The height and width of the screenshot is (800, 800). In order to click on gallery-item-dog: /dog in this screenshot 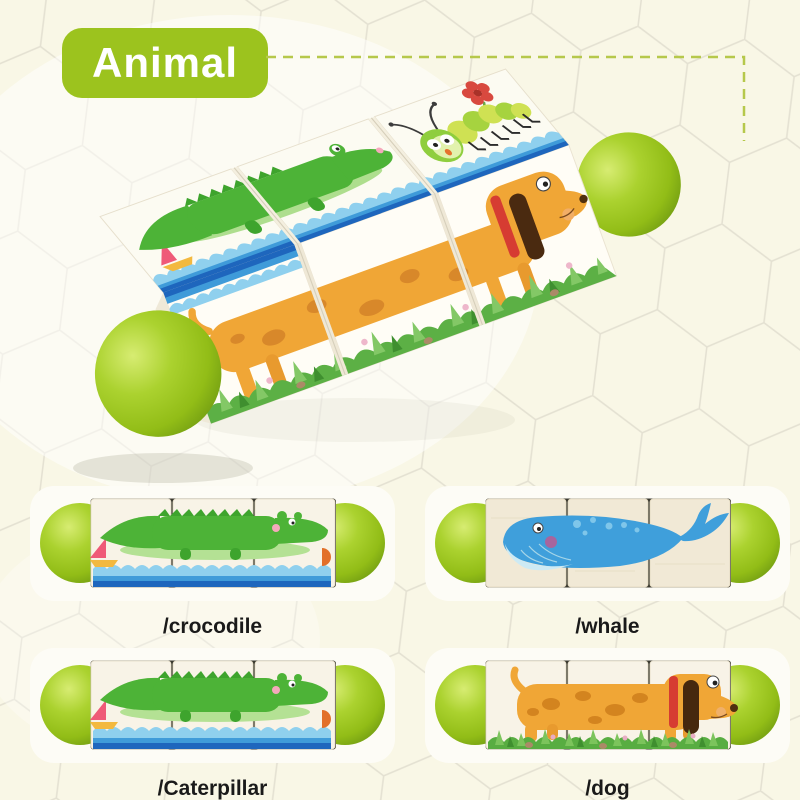, I will do `click(607, 724)`.